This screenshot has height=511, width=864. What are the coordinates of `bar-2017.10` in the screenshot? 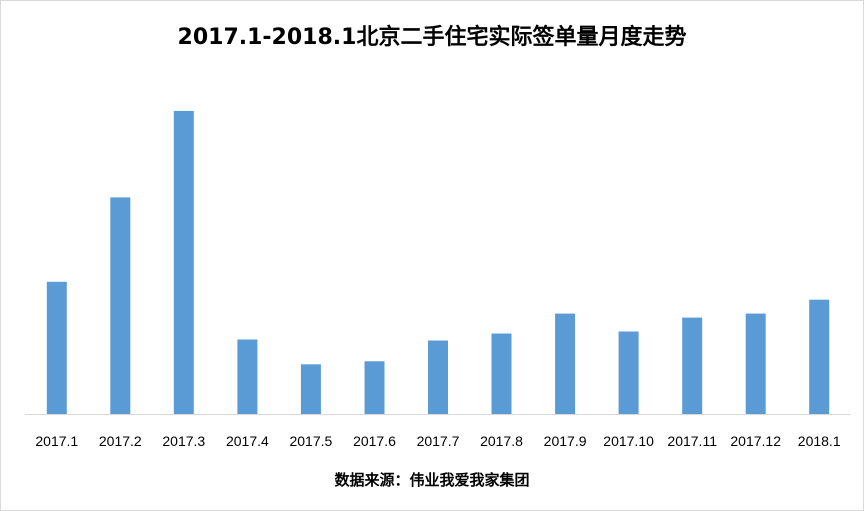 It's located at (628, 372).